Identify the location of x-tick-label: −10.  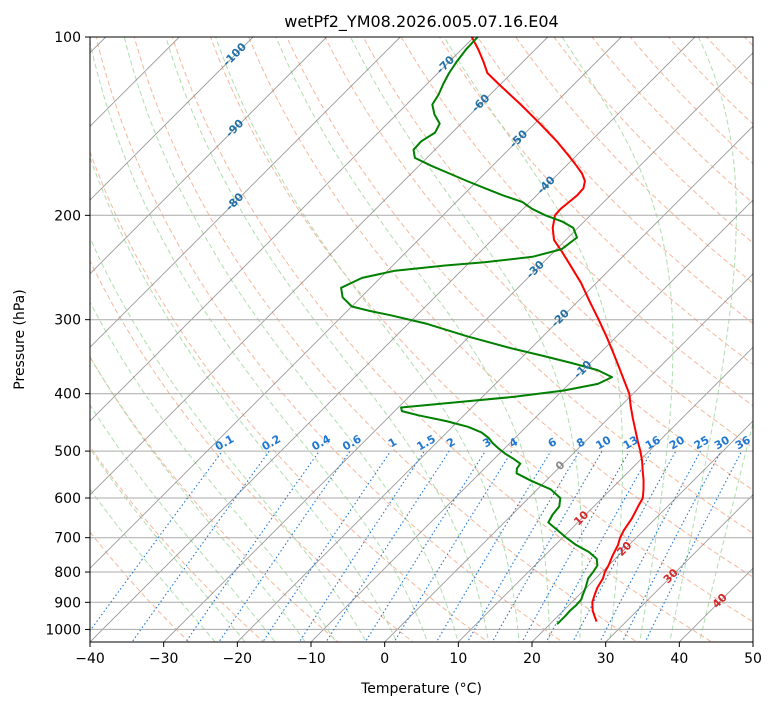
(311, 659).